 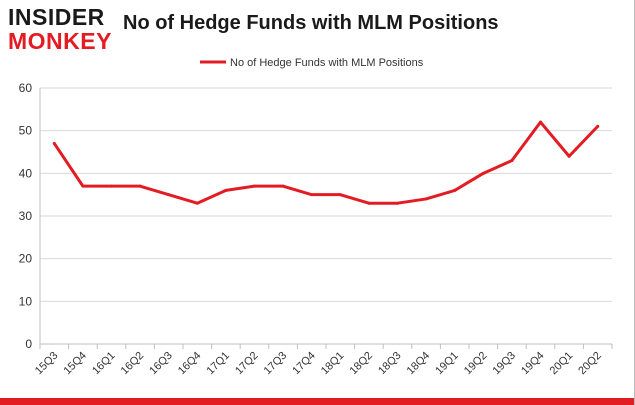 What do you see at coordinates (590, 364) in the screenshot?
I see `x-tick-label: 20Q2` at bounding box center [590, 364].